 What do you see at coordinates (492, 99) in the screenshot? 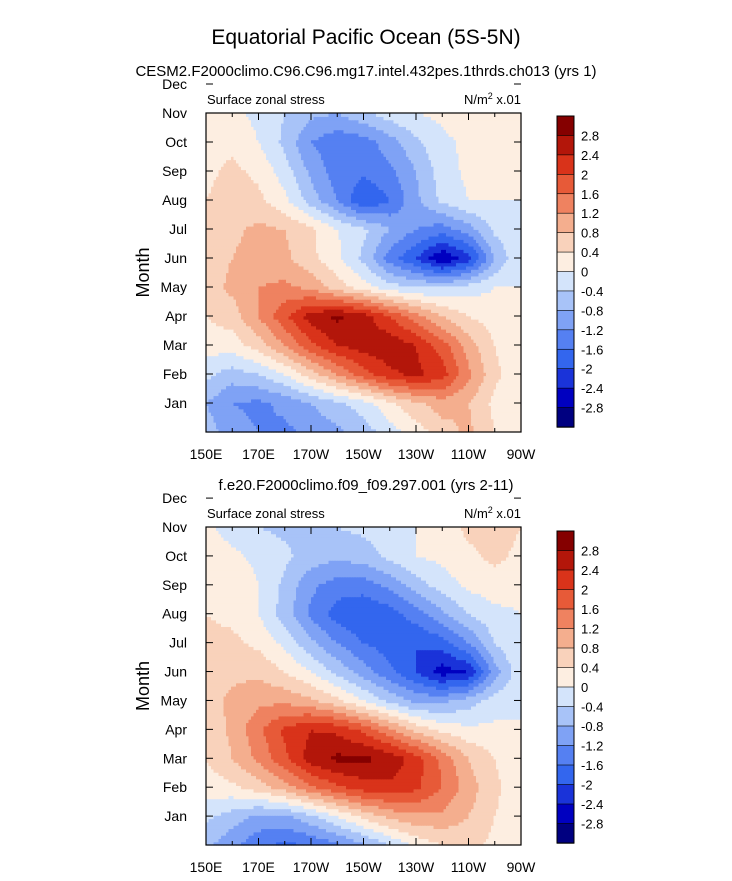
I see `panel-1-units-label: N/m2 x.01` at bounding box center [492, 99].